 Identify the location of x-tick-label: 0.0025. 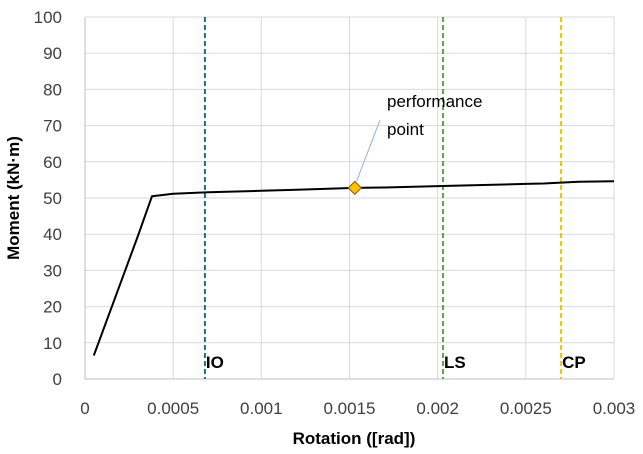
(526, 408).